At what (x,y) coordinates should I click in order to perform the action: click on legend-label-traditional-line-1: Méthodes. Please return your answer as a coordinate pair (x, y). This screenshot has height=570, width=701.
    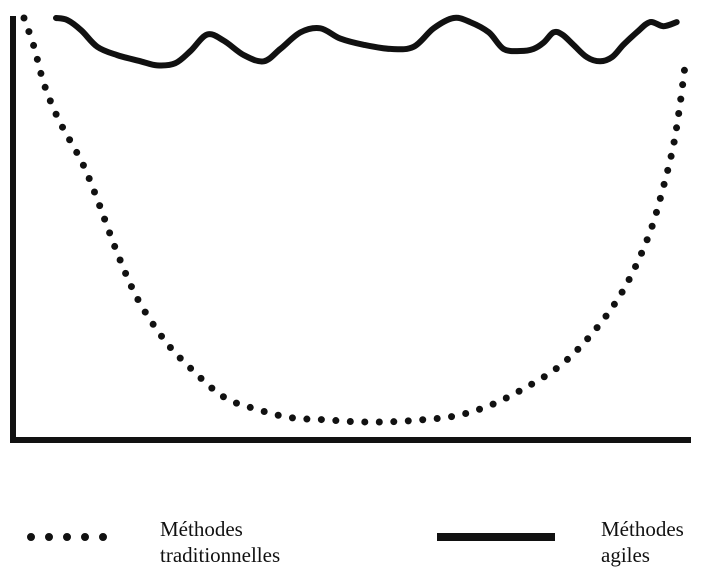
    Looking at the image, I should click on (201, 529).